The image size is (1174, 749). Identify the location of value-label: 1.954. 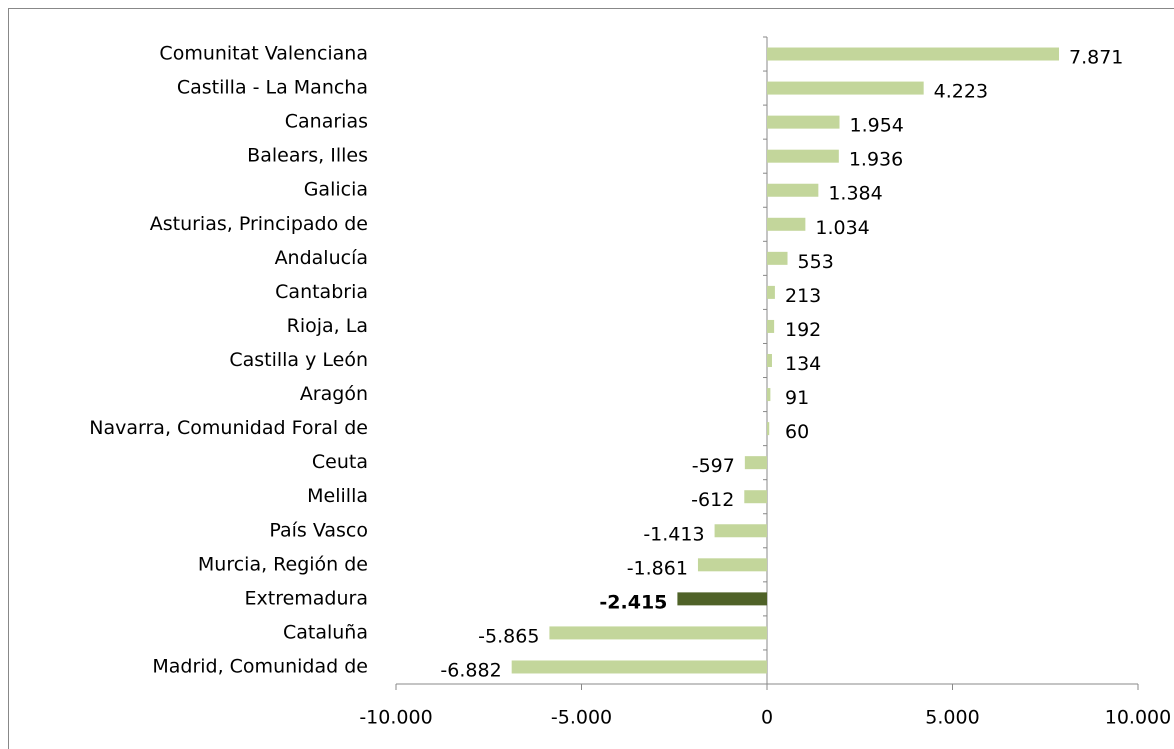
(876, 126).